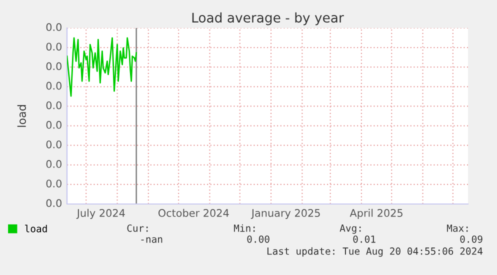  What do you see at coordinates (376, 213) in the screenshot?
I see `x-tick-label: April 2025` at bounding box center [376, 213].